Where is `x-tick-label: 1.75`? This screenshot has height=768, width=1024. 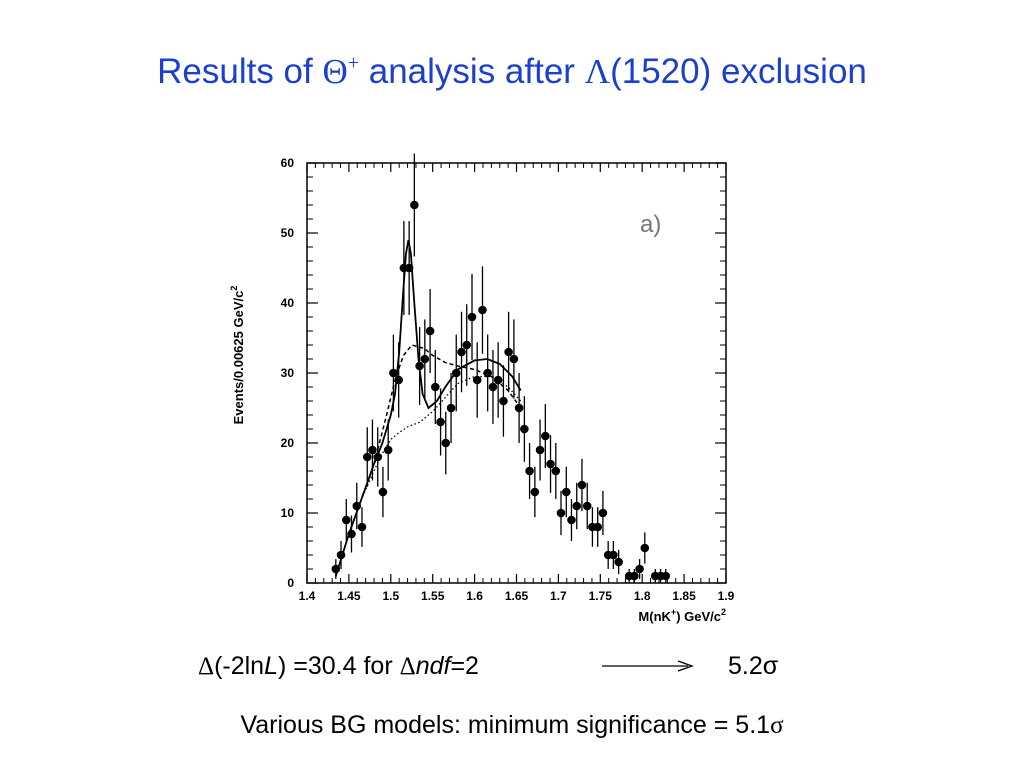 x-tick-label: 1.75 is located at coordinates (601, 596).